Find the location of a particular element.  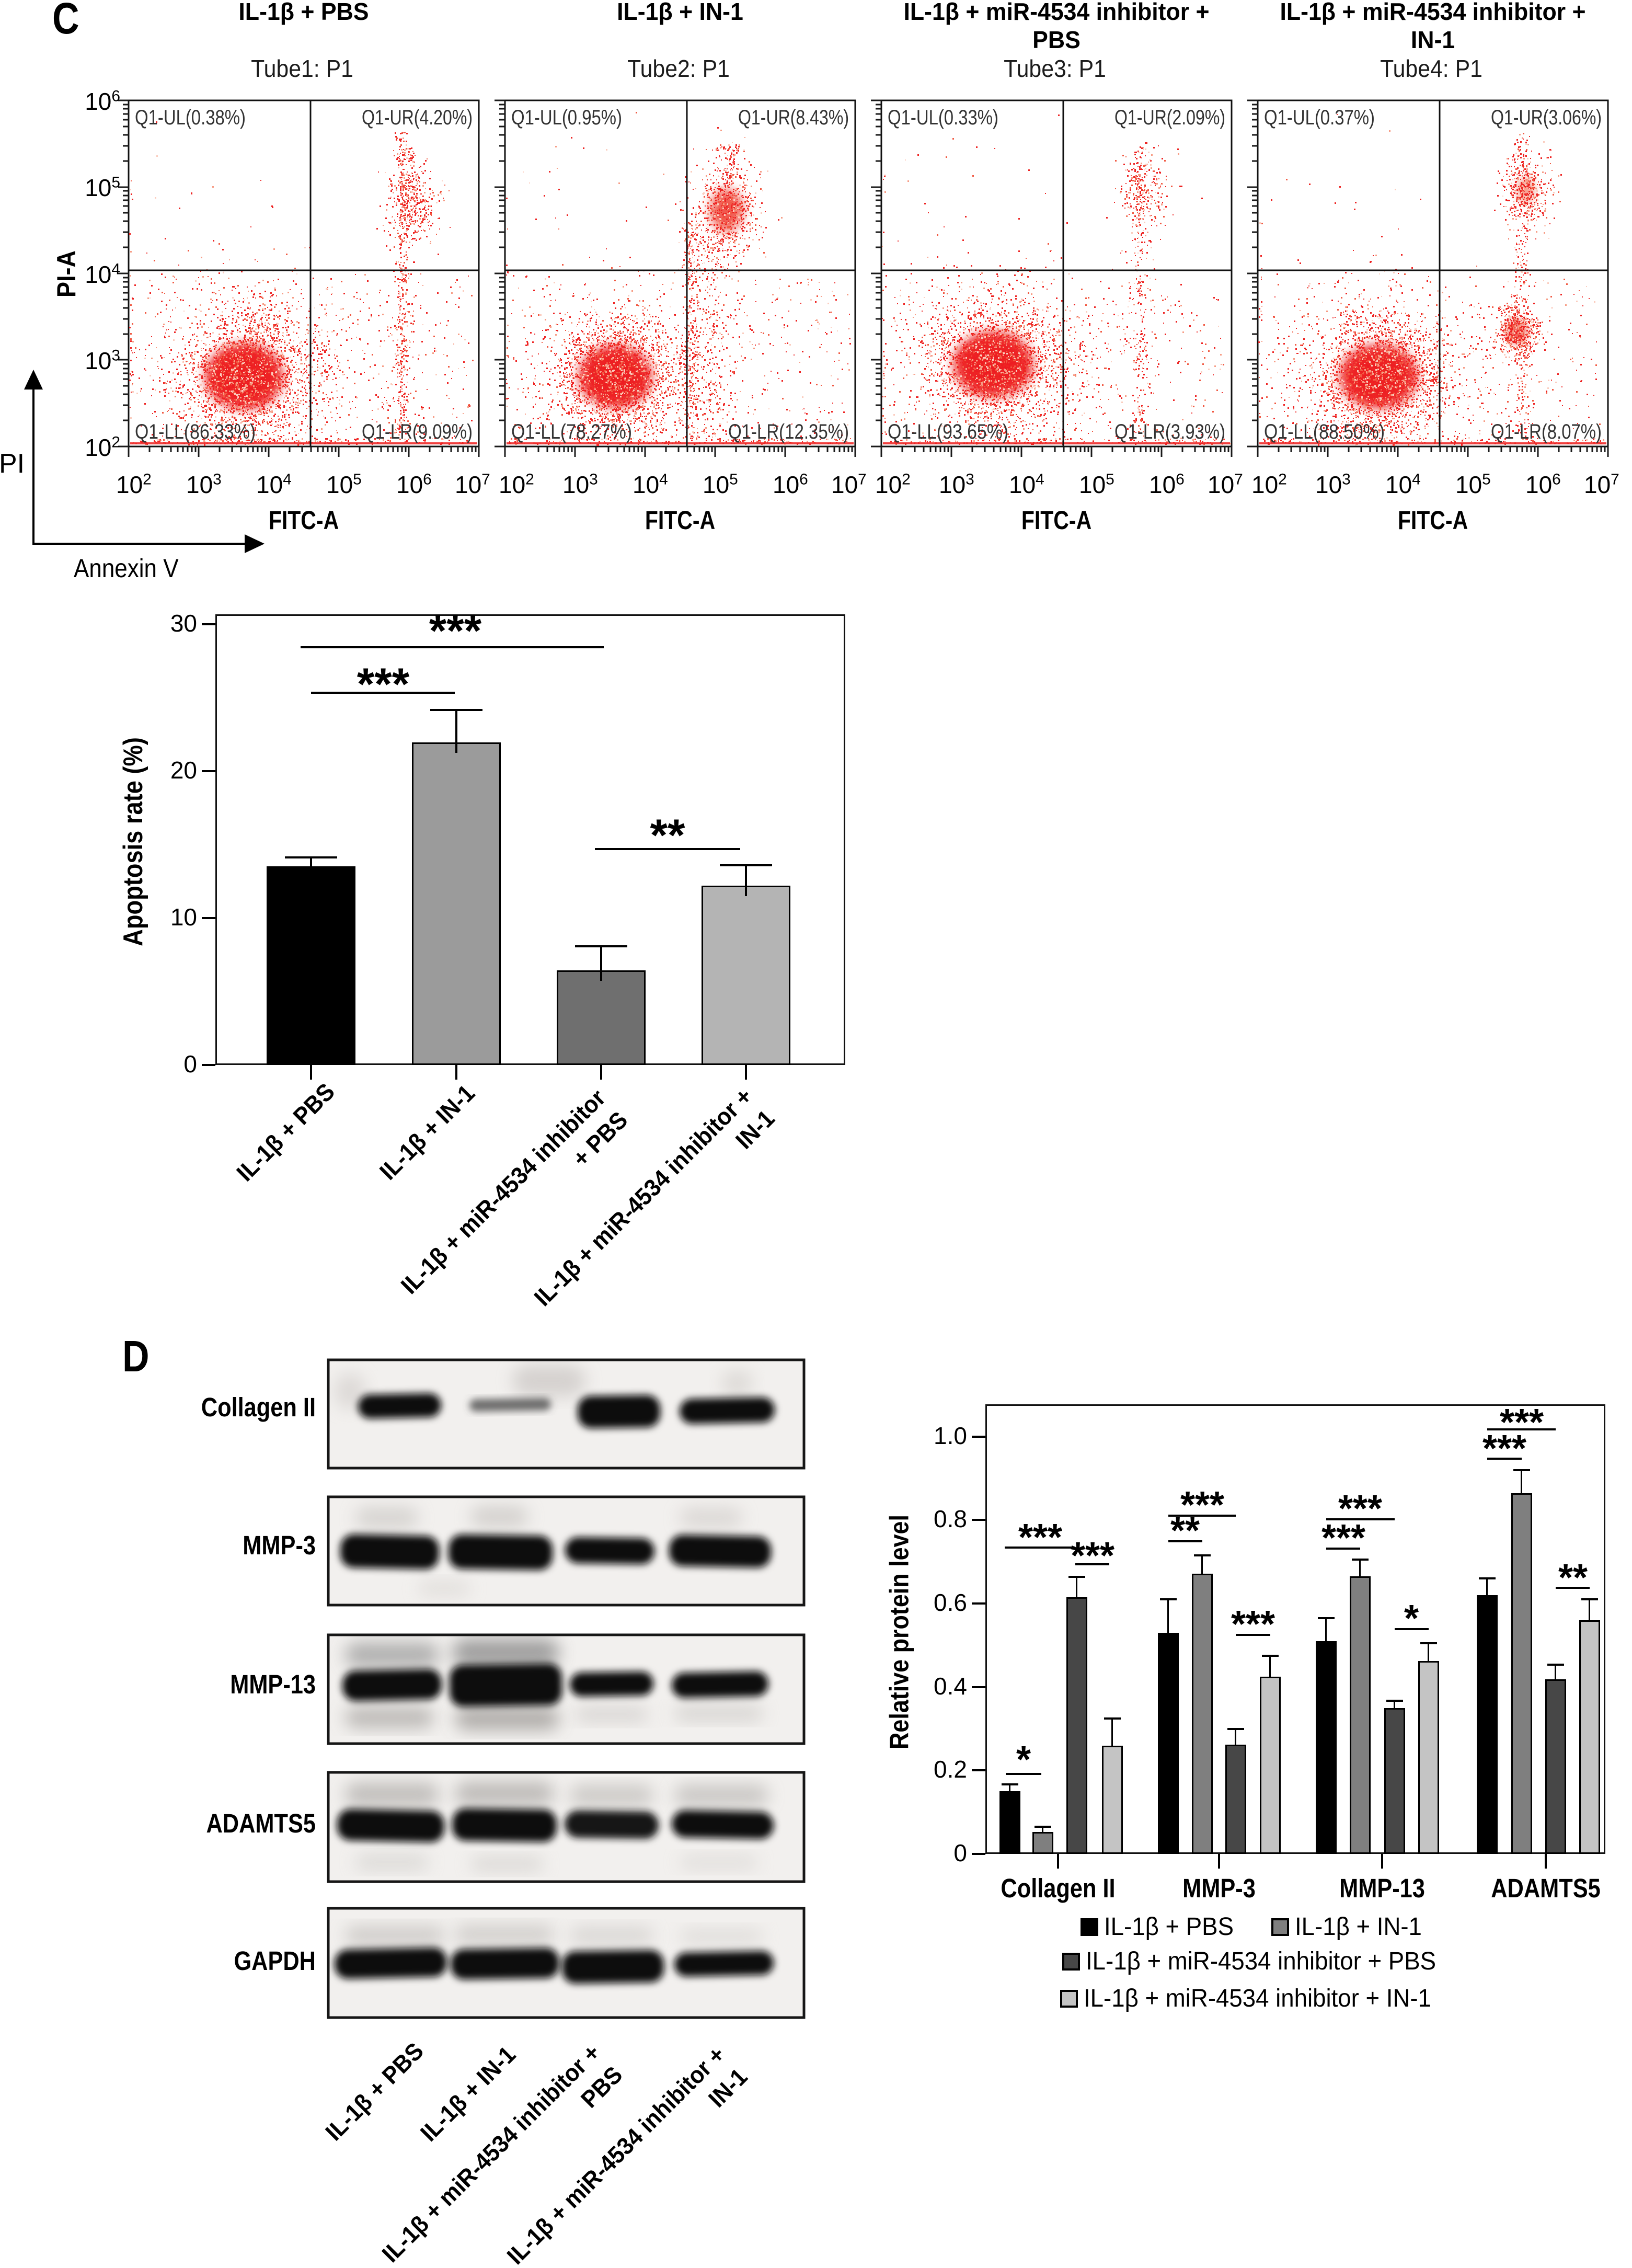

svg-text: Q1-LR(12.35%) is located at coordinates (788, 431).